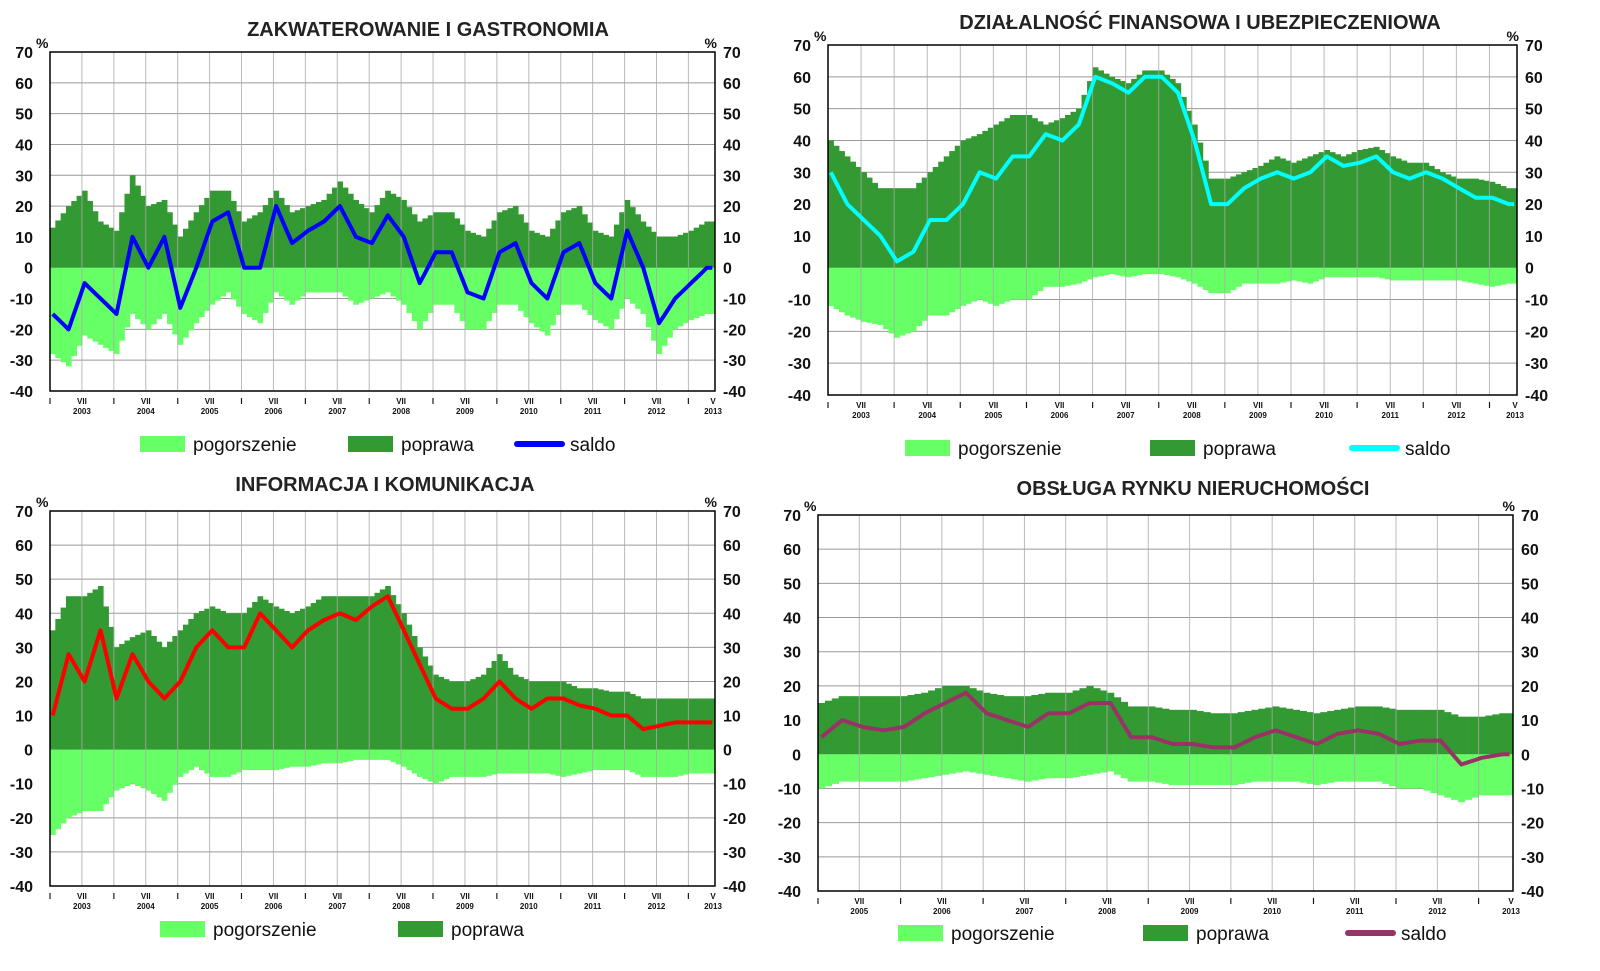 This screenshot has width=1600, height=971. I want to click on x-year-label: 2005, so click(859, 911).